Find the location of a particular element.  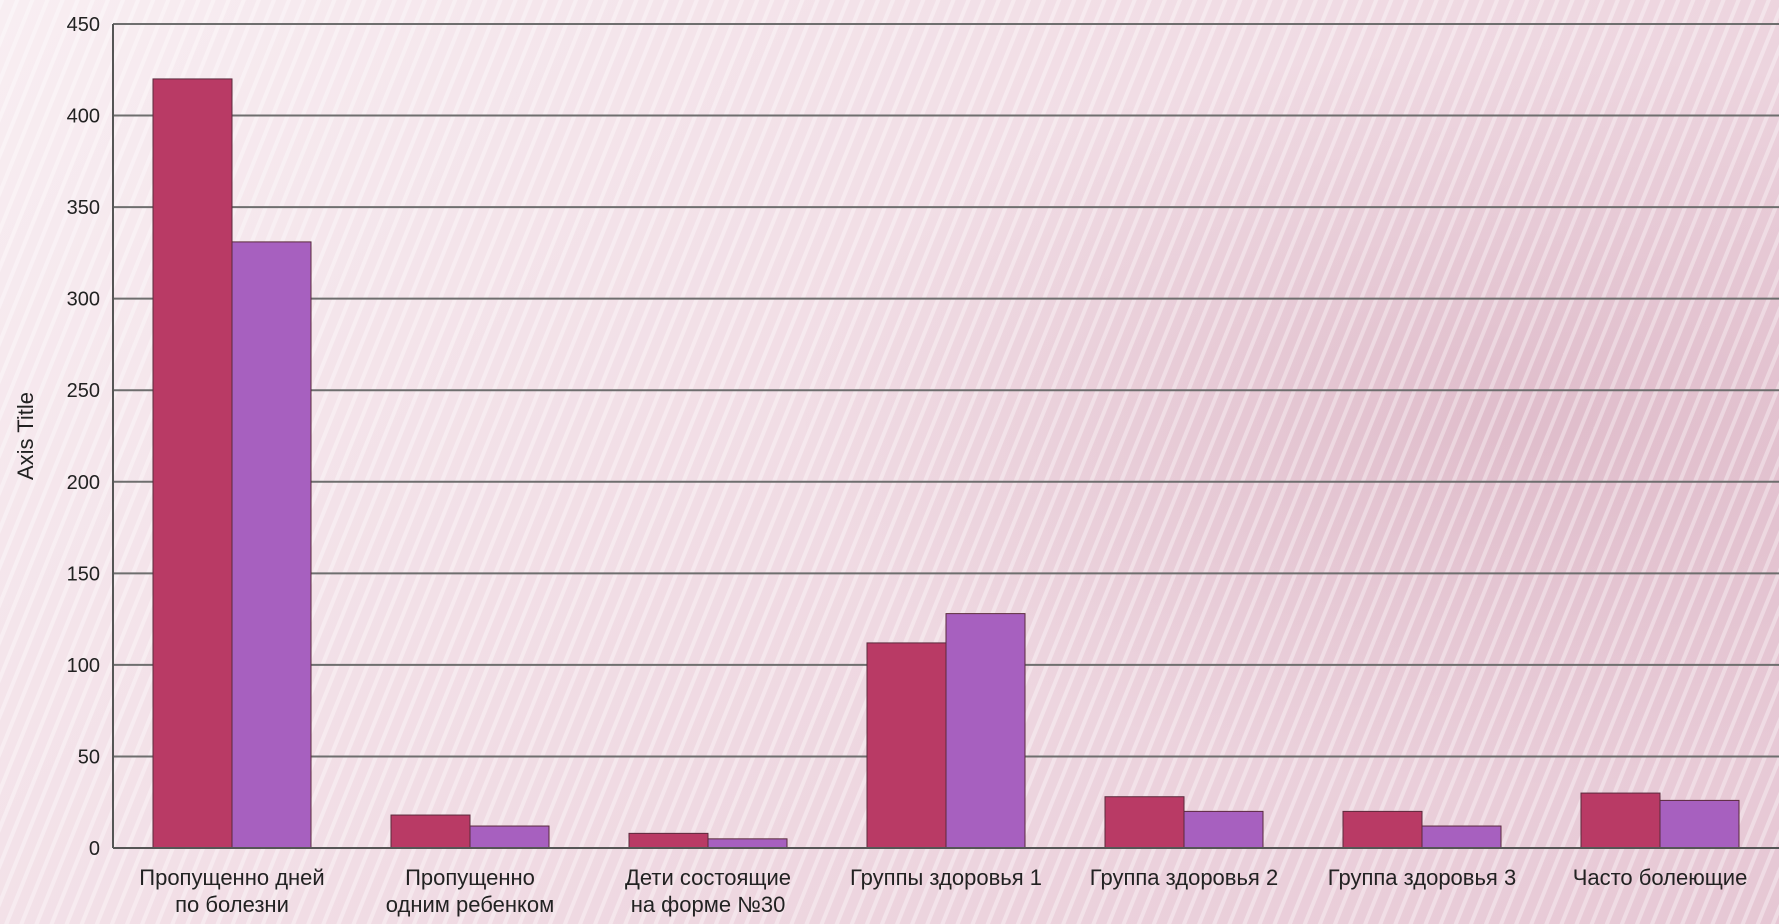

y-tick-label: 250 is located at coordinates (83, 391).